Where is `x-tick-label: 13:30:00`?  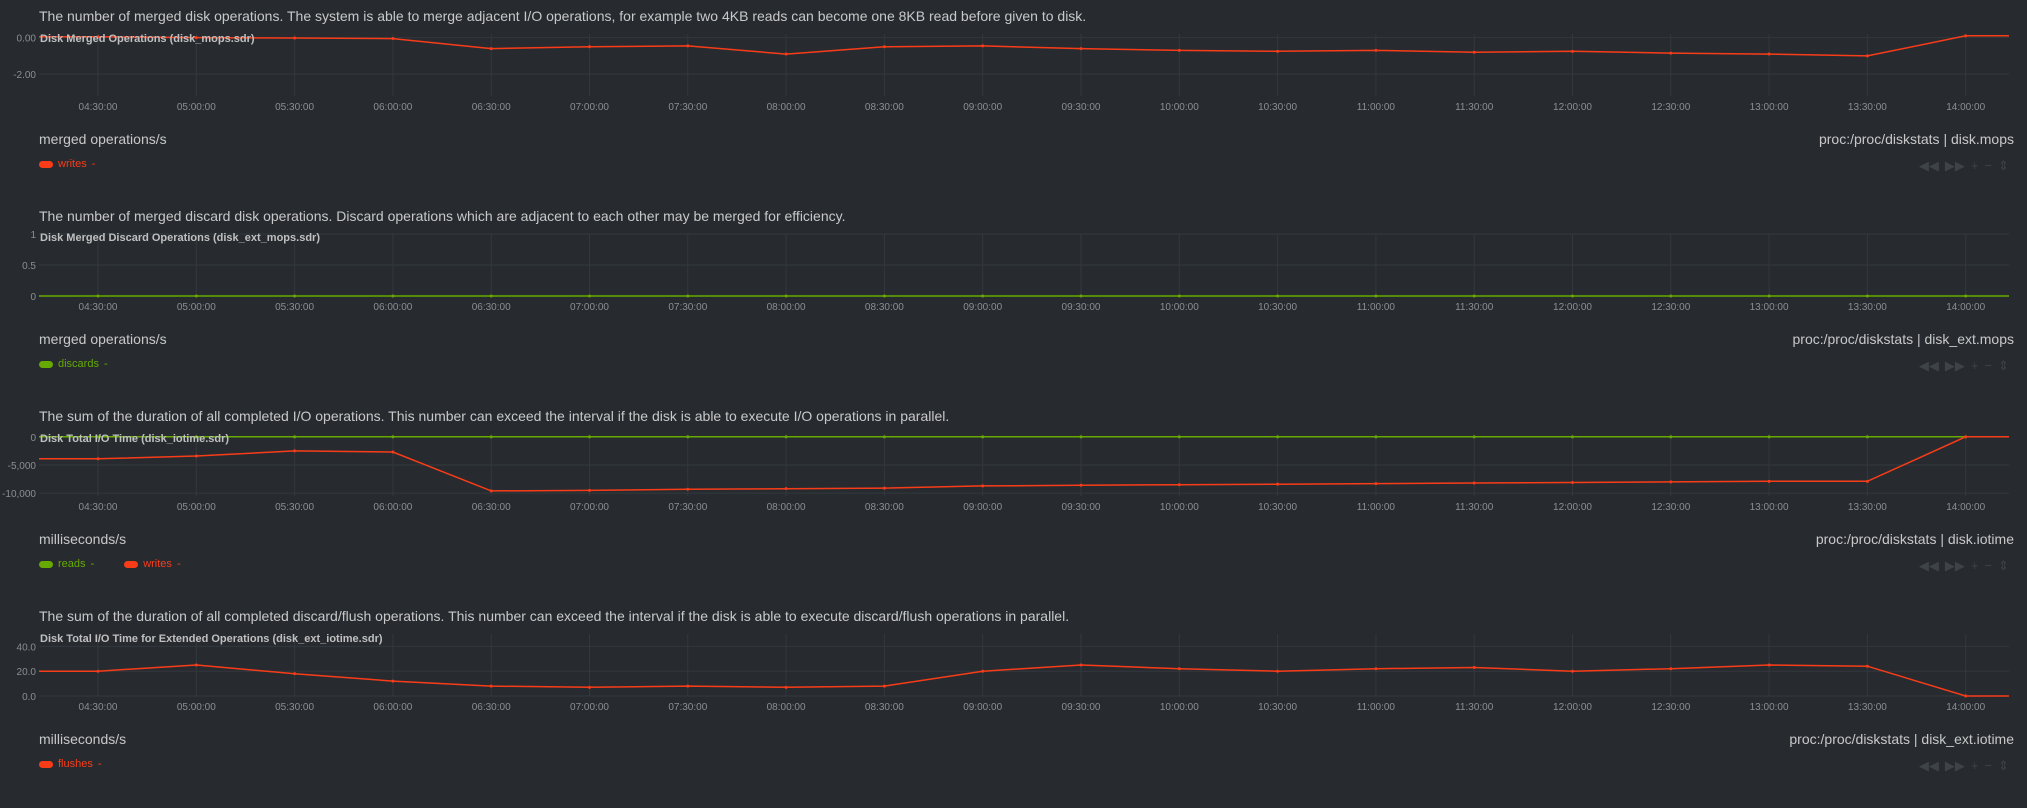 x-tick-label: 13:30:00 is located at coordinates (1867, 507).